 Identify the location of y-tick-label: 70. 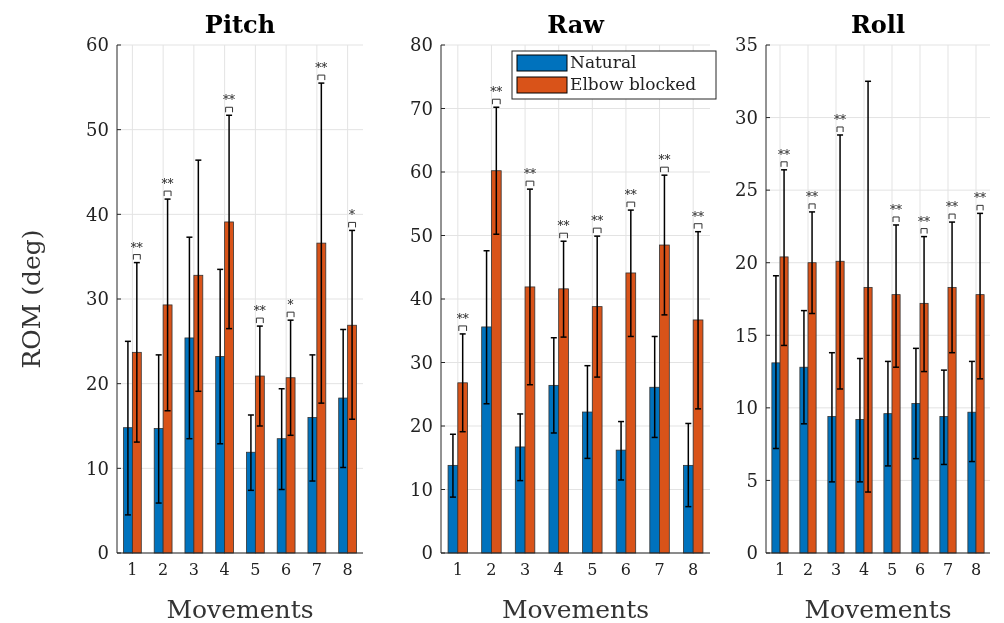
(421, 108).